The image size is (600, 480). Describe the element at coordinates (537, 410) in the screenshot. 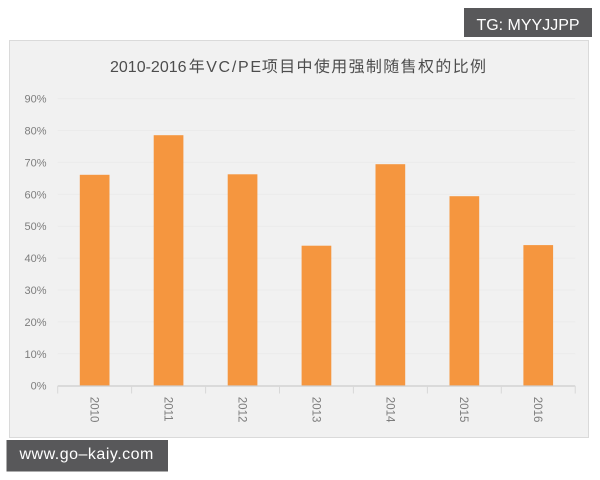

I see `svg-text: 2016` at that location.